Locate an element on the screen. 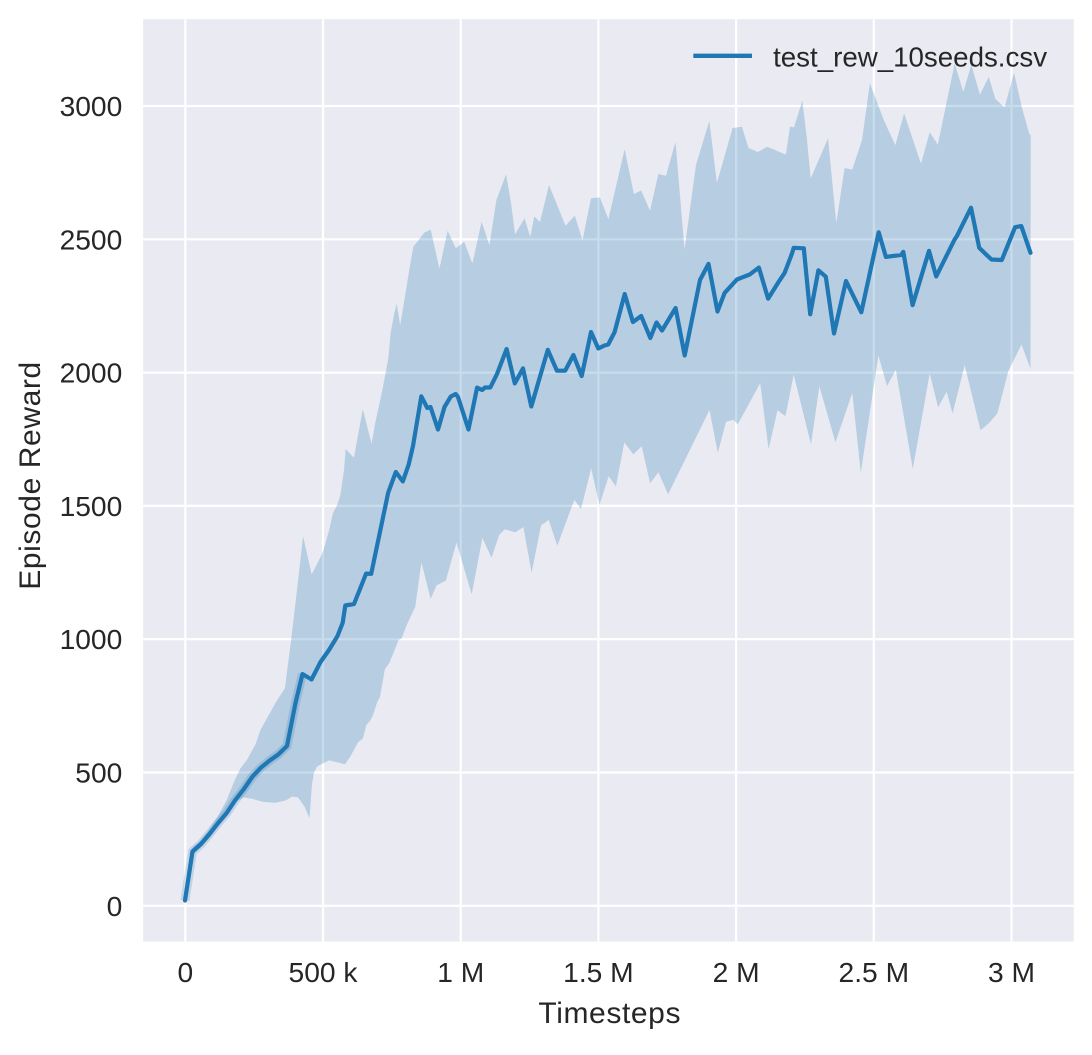  svg-text: 1.5 M is located at coordinates (598, 972).